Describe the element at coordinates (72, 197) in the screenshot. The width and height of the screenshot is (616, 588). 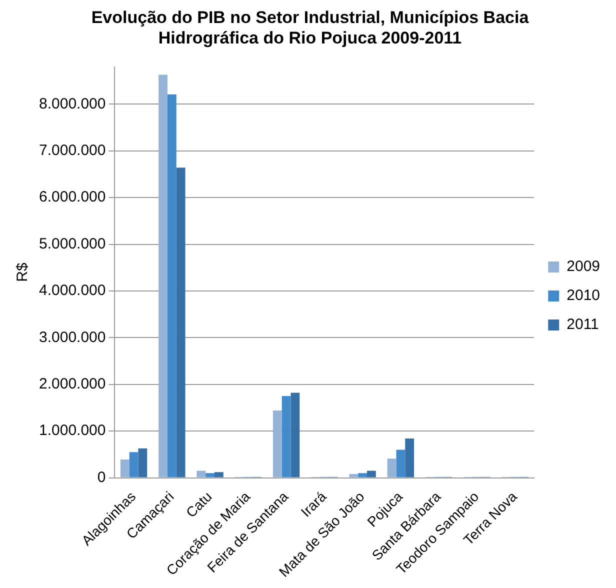
I see `y-tick-label: 6.000.000` at that location.